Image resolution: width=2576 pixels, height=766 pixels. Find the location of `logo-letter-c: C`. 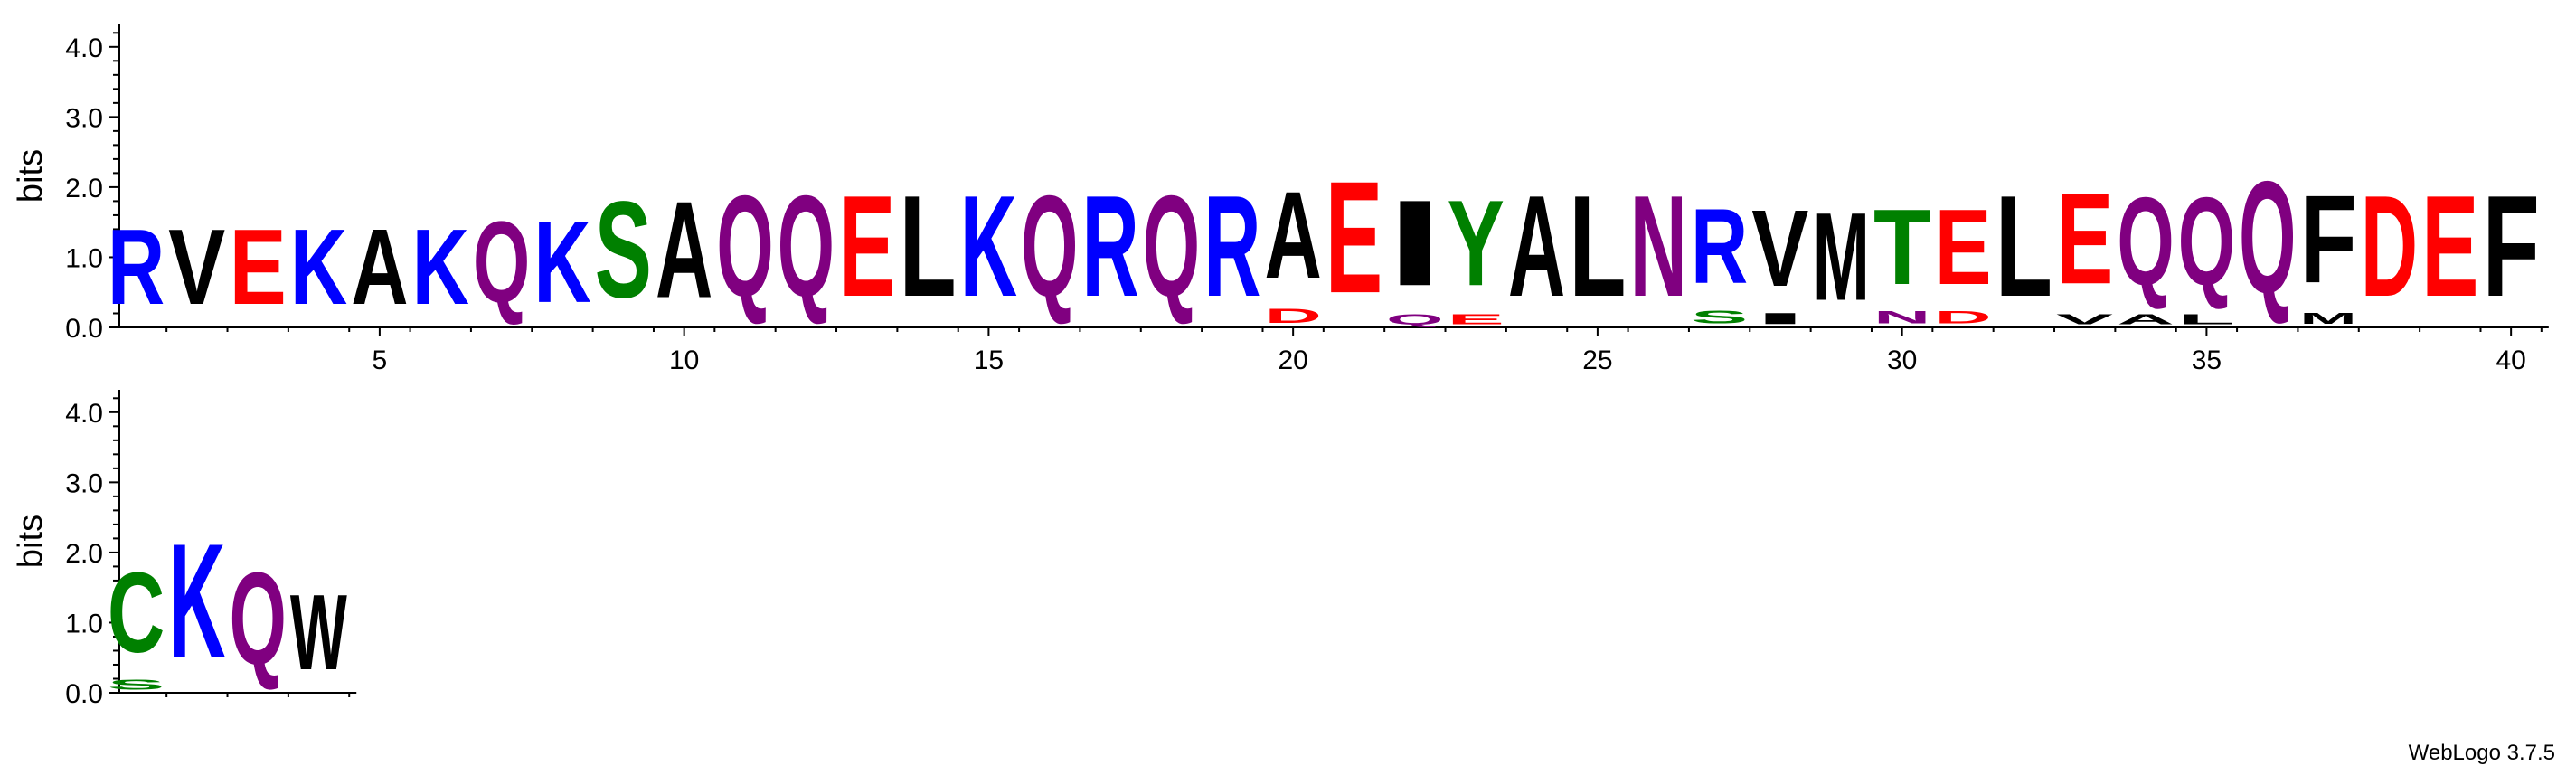

logo-letter-c: C is located at coordinates (136, 614).